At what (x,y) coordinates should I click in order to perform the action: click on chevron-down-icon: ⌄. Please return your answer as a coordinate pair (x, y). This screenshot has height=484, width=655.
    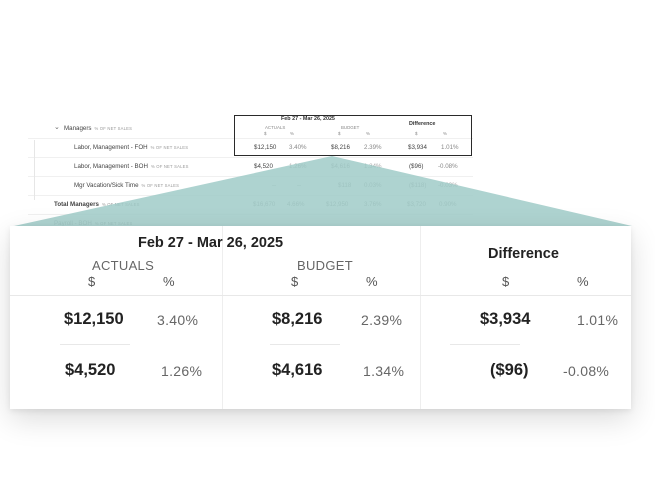
    Looking at the image, I should click on (57, 127).